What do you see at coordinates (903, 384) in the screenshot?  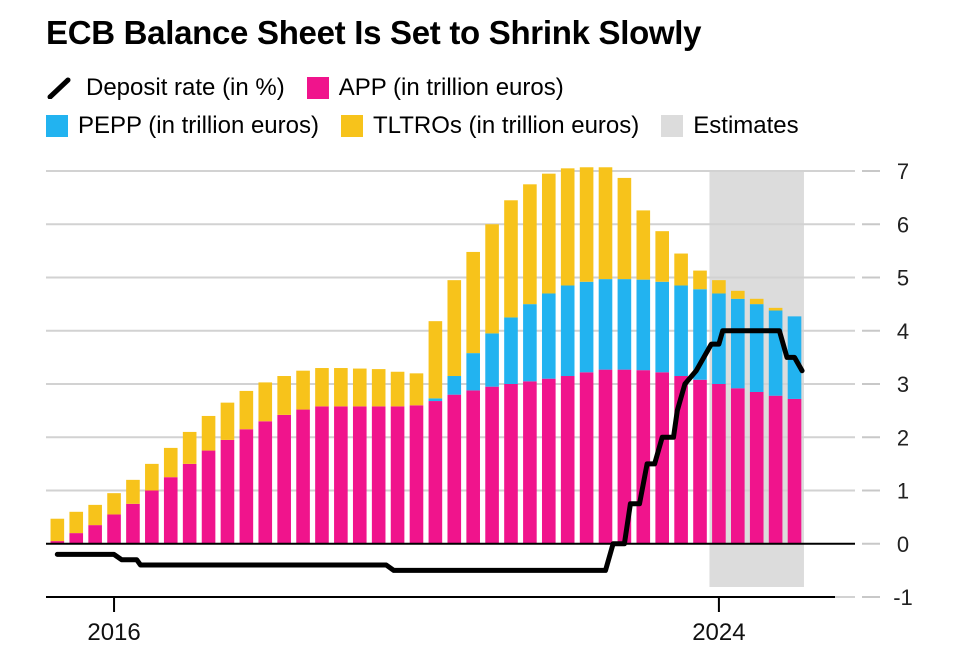 I see `y-tick-label: 3` at bounding box center [903, 384].